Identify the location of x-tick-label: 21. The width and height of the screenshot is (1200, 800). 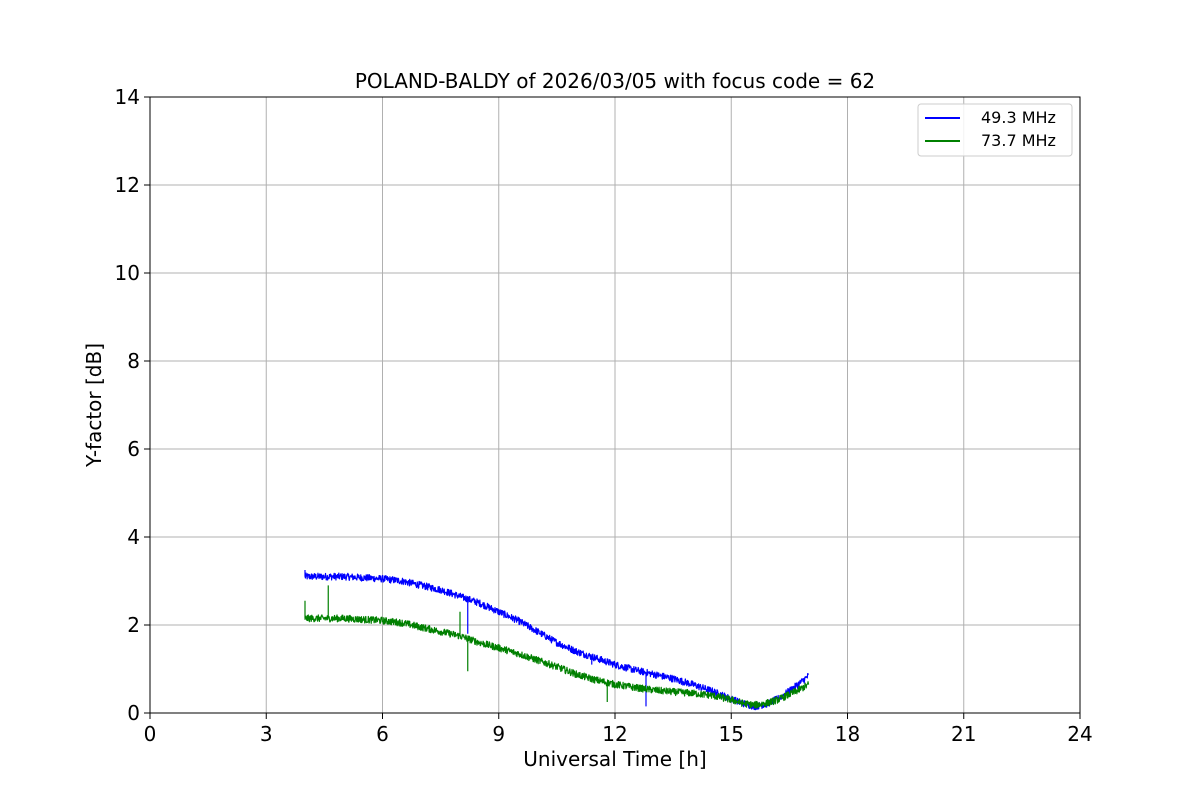
(963, 734).